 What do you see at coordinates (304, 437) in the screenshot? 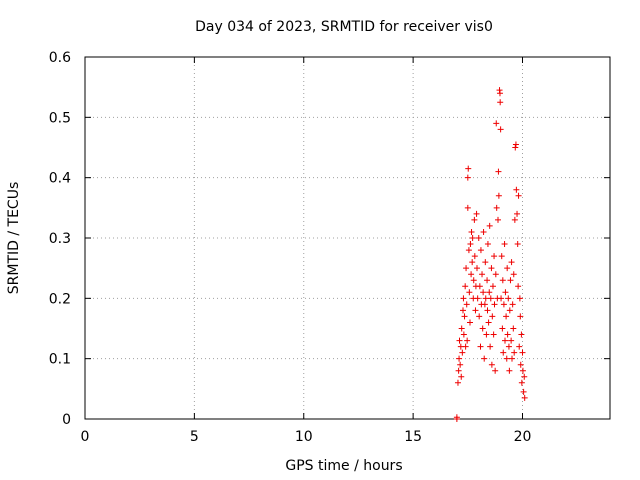
I see `x-tick-label: 10` at bounding box center [304, 437].